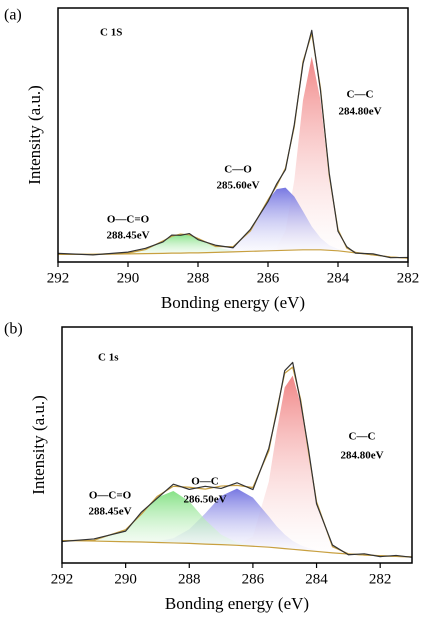 The height and width of the screenshot is (630, 436). What do you see at coordinates (238, 170) in the screenshot?
I see `peak-annotation: C—O` at bounding box center [238, 170].